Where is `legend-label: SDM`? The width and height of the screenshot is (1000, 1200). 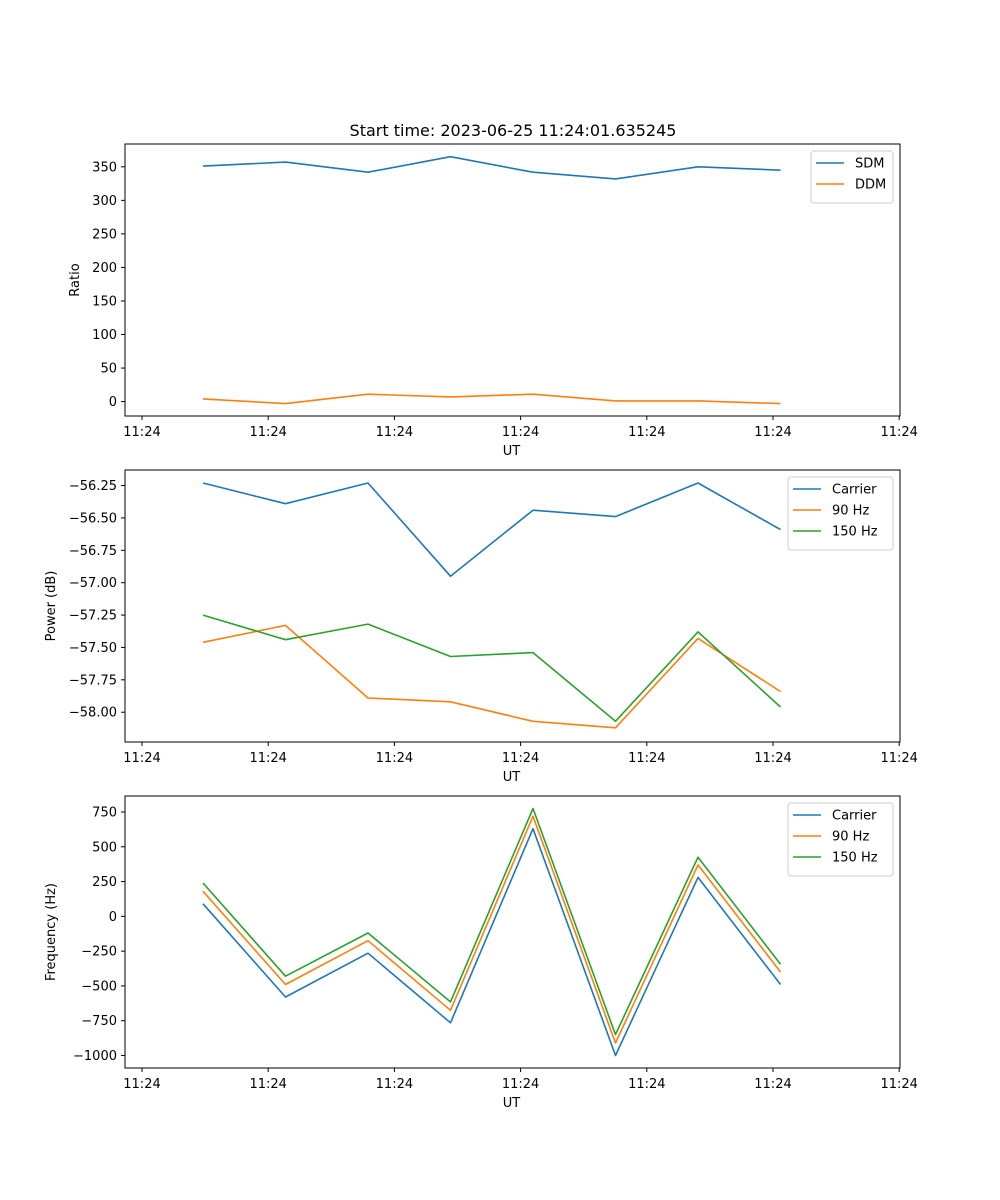
legend-label: SDM is located at coordinates (869, 164).